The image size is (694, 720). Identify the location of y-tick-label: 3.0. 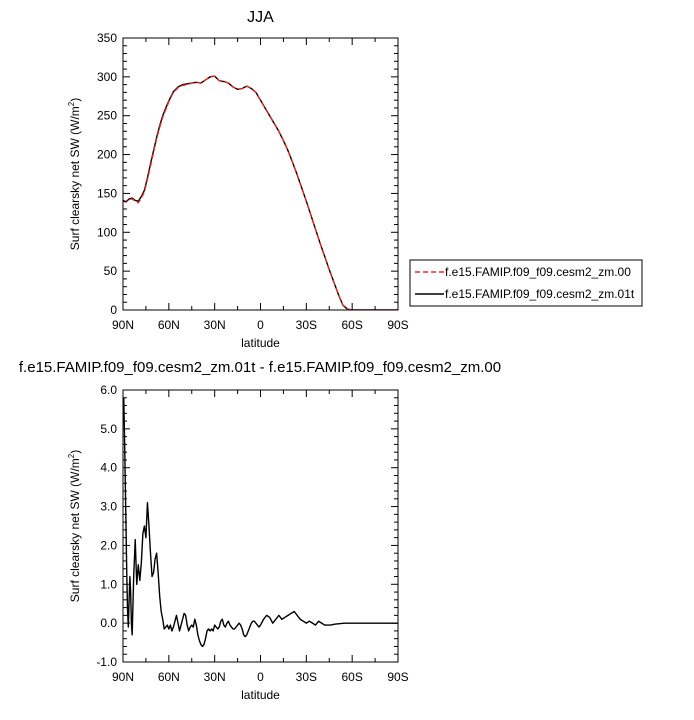
(108, 507).